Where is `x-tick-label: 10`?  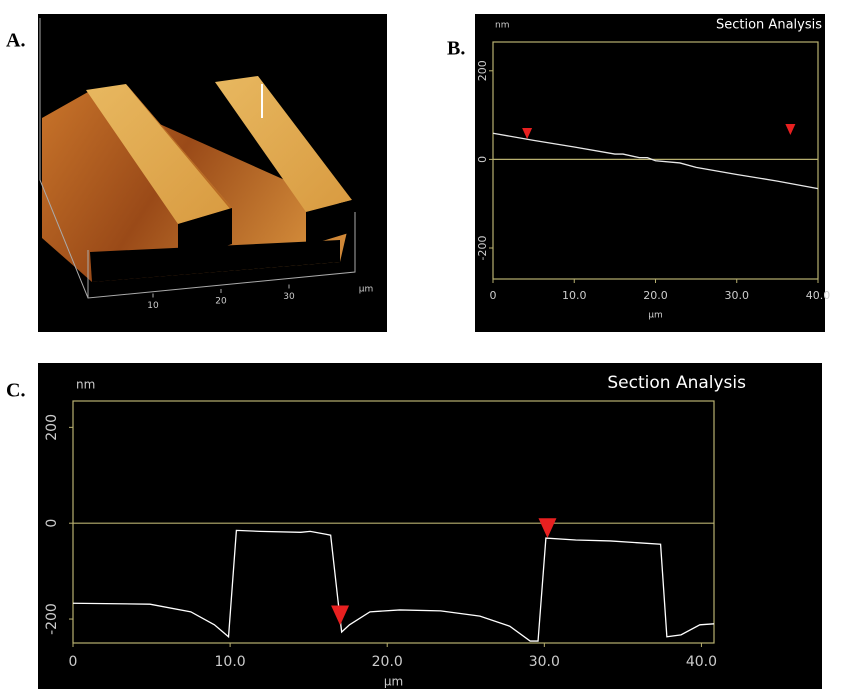 x-tick-label: 10 is located at coordinates (153, 306).